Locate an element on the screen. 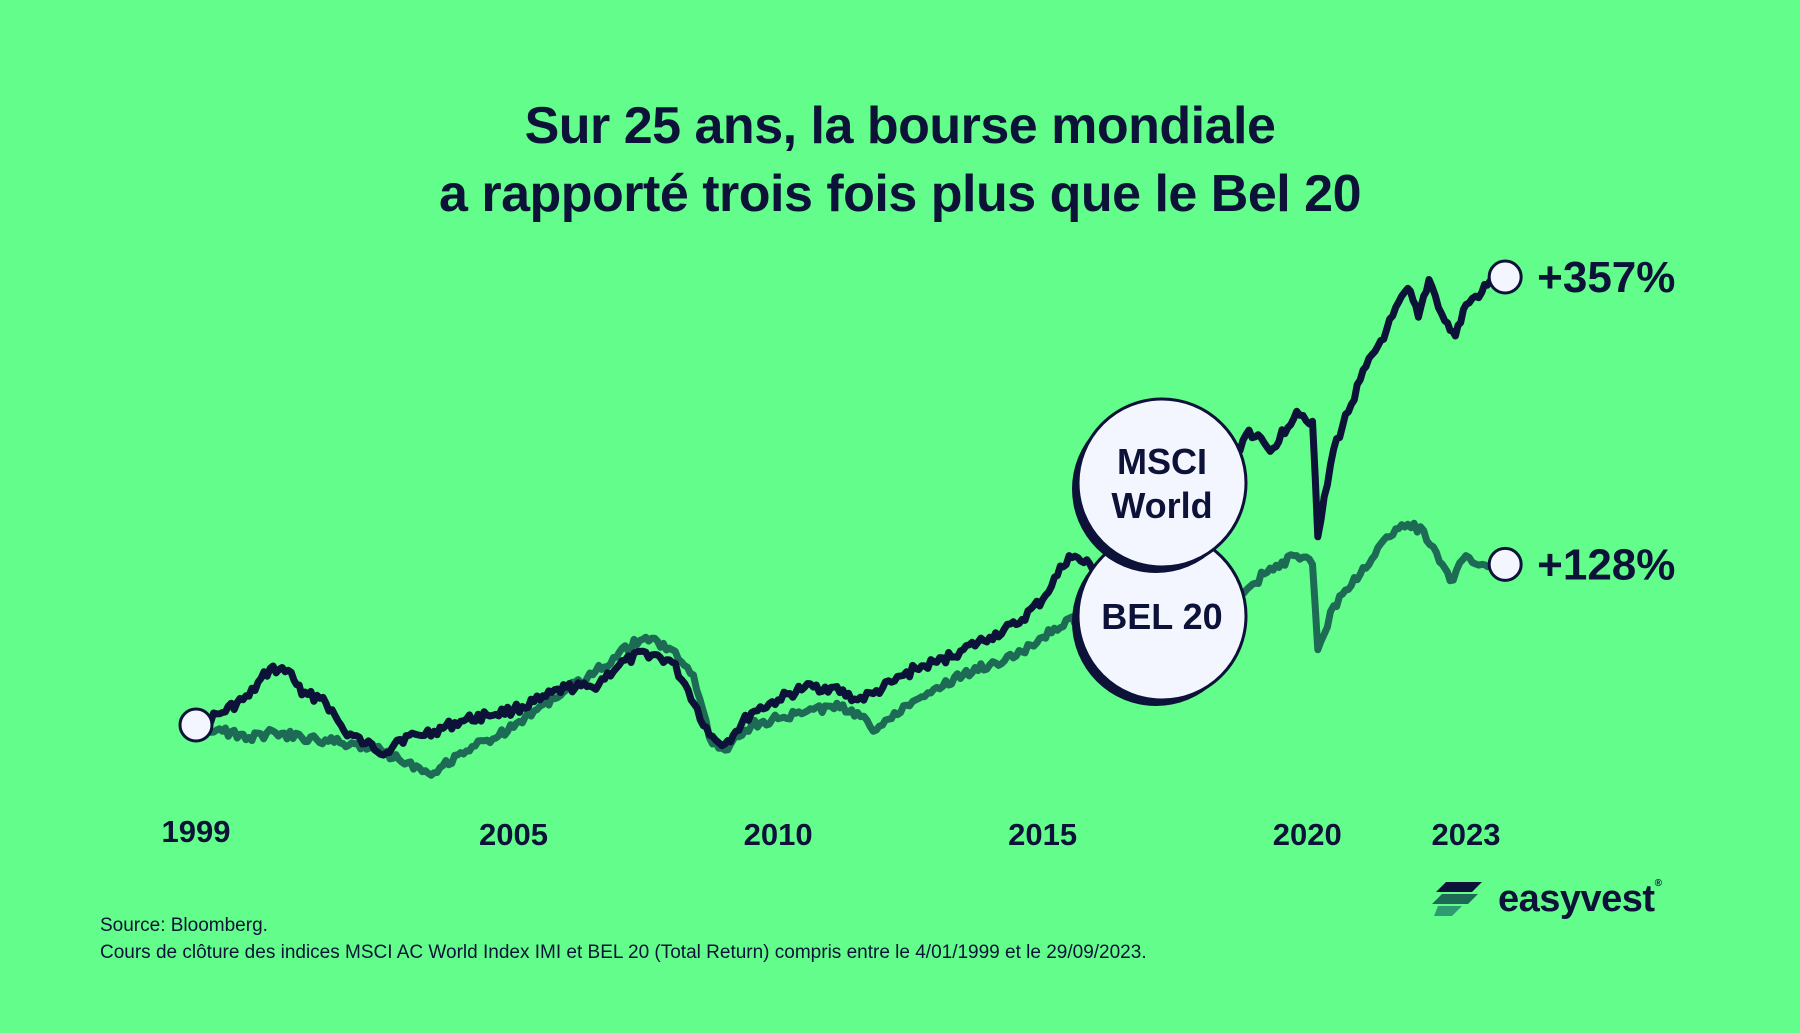  bubble-circle-msci-world is located at coordinates (1162, 483).